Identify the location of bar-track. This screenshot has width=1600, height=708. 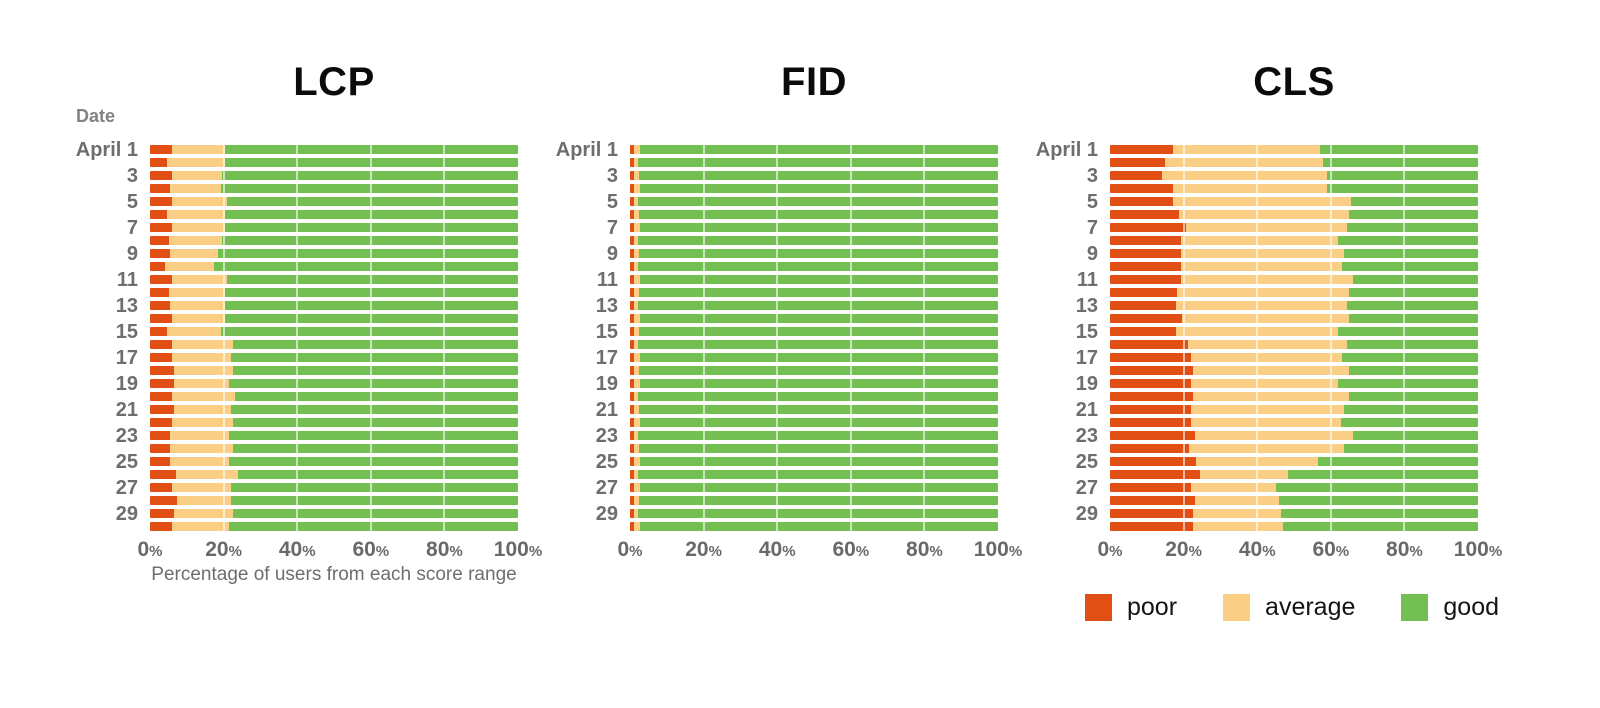
(814, 338).